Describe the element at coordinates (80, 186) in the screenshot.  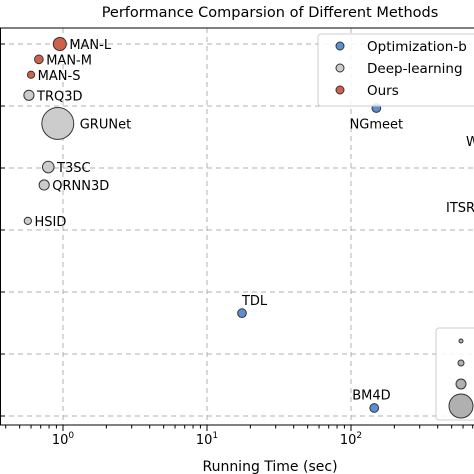
I see `point-label: QRNN3D` at that location.